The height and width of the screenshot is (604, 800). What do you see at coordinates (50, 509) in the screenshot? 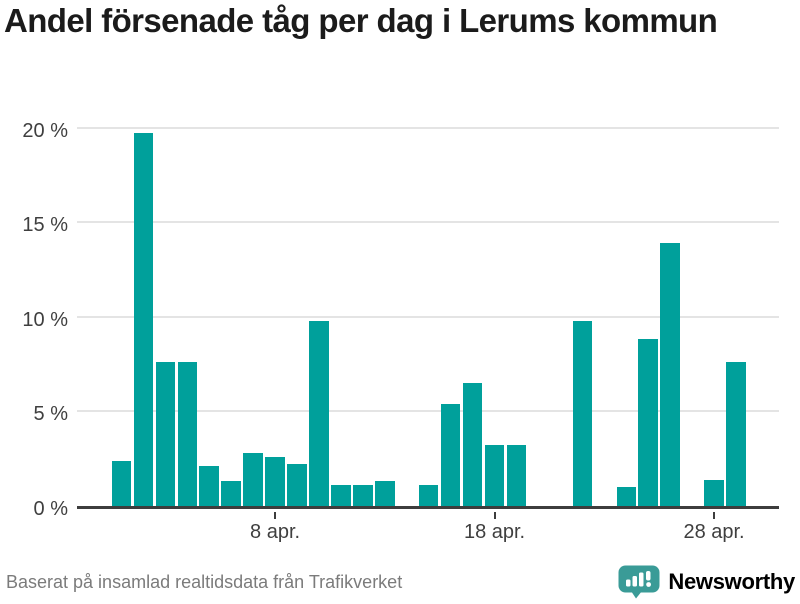
I see `y-tick-label-0: 0 %` at bounding box center [50, 509].